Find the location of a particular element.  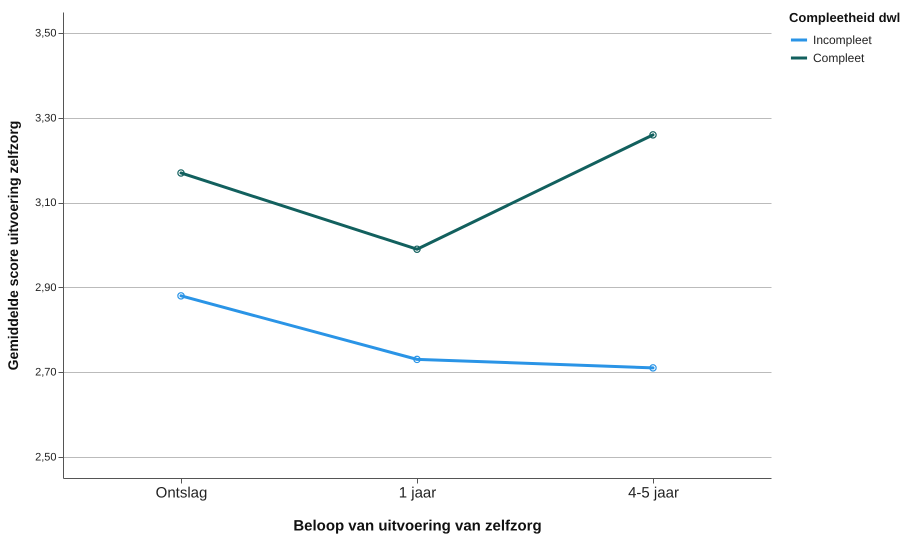

y-axis-title: Gemiddelde score uitvoering zelfzorg is located at coordinates (13, 245).